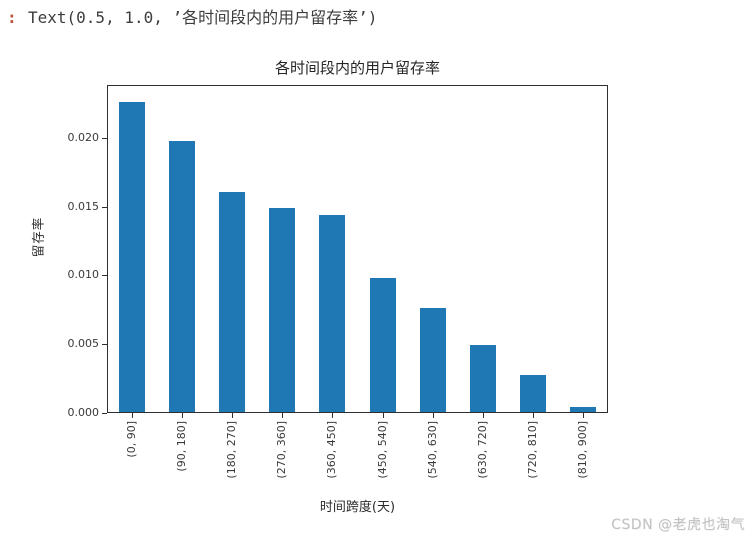 Image resolution: width=747 pixels, height=540 pixels. Describe the element at coordinates (232, 450) in the screenshot. I see `x-tick-label: (180, 270]` at that location.